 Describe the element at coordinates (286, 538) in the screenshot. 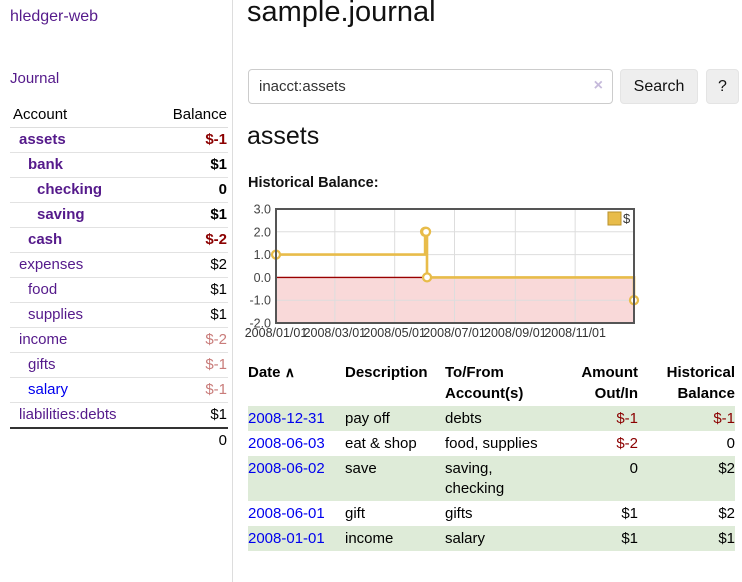

I see `transaction-date-link: 2008-01-01` at that location.